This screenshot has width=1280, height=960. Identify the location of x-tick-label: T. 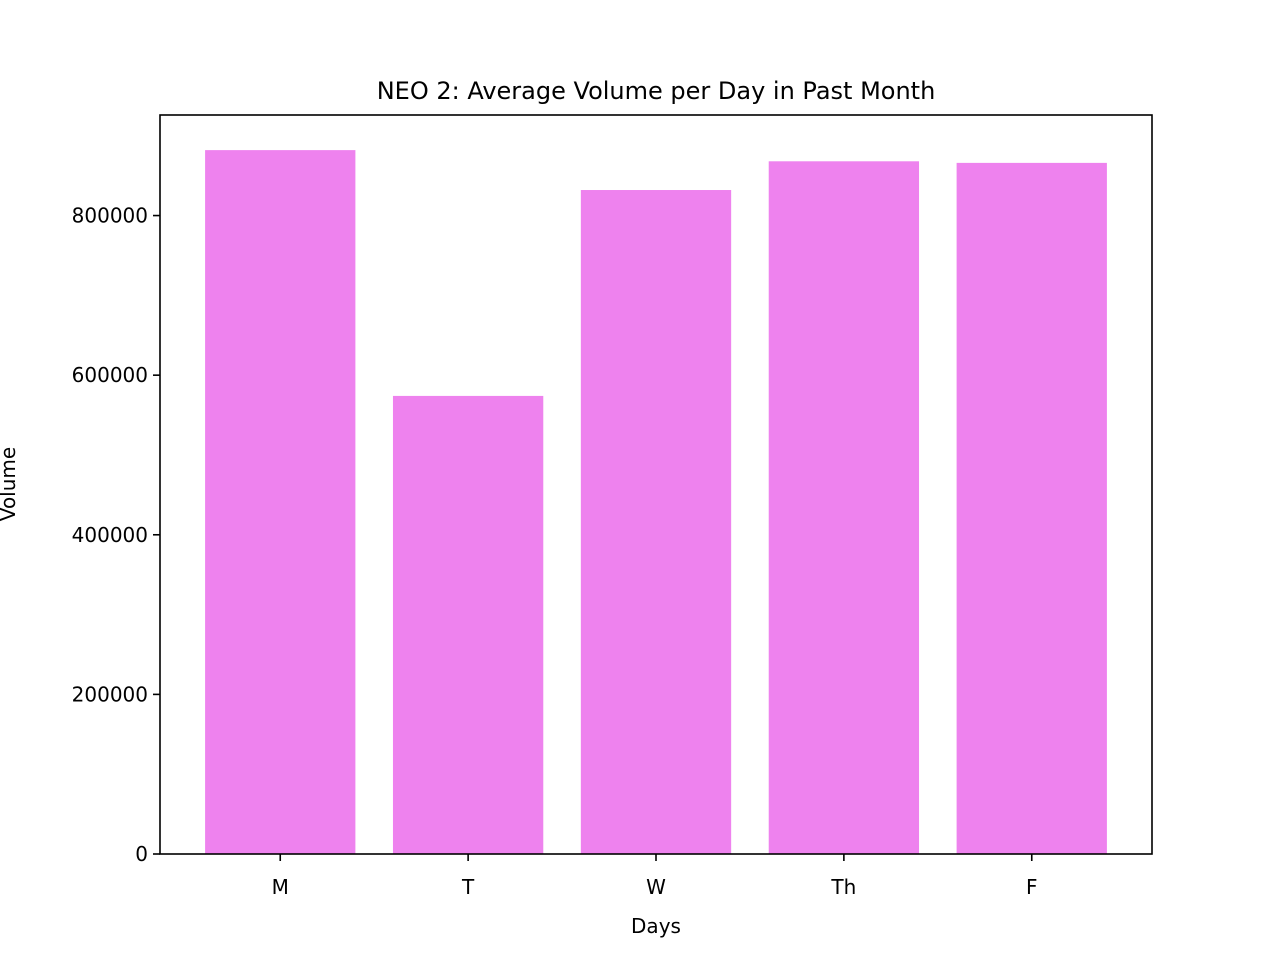
(468, 887).